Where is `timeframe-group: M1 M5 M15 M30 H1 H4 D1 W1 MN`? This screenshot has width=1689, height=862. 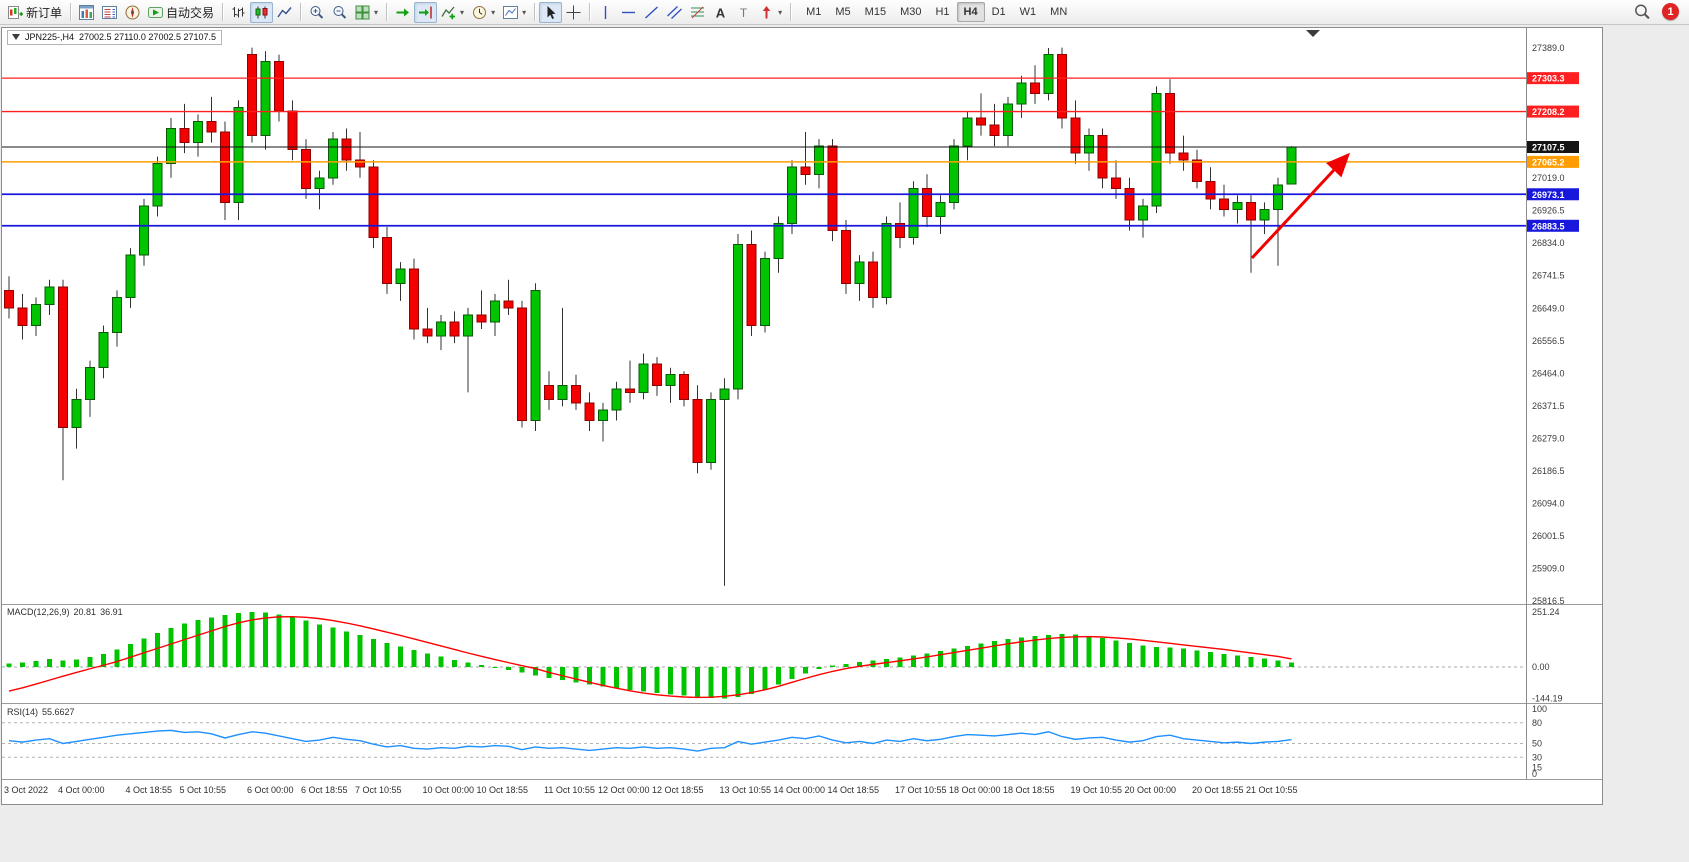 timeframe-group: M1 M5 M15 M30 H1 H4 D1 W1 MN is located at coordinates (936, 12).